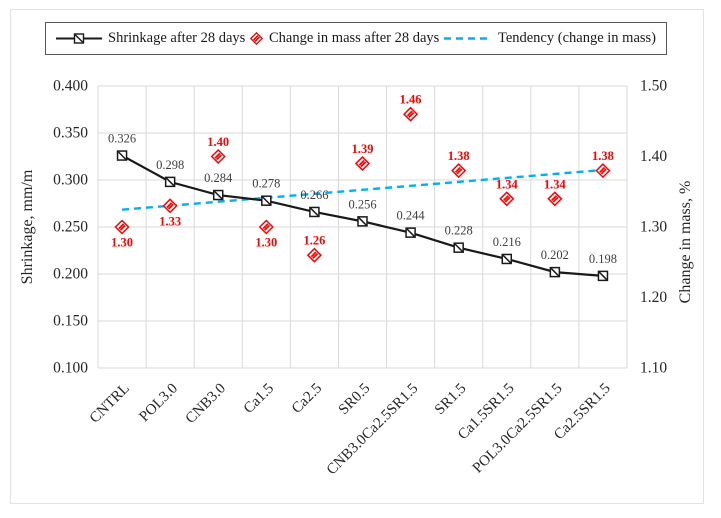 The width and height of the screenshot is (721, 518). Describe the element at coordinates (685, 242) in the screenshot. I see `right-axis-title: Change in mass, %` at that location.